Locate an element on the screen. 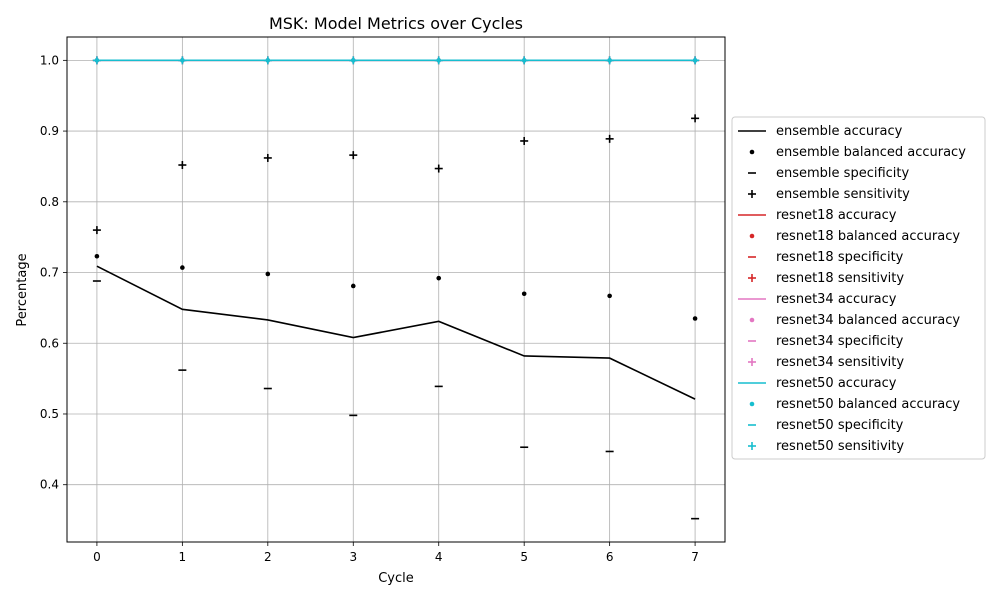 The height and width of the screenshot is (604, 1000). legend-item-ensemble-specificity: ensemble specificity is located at coordinates (828, 173).